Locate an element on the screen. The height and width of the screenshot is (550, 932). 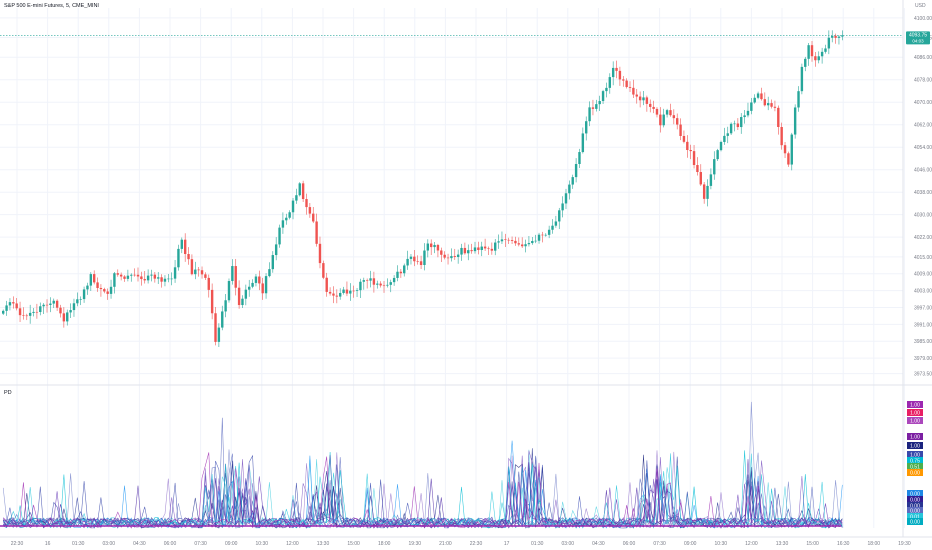
time-tick-label: 04:30 is located at coordinates (598, 544).